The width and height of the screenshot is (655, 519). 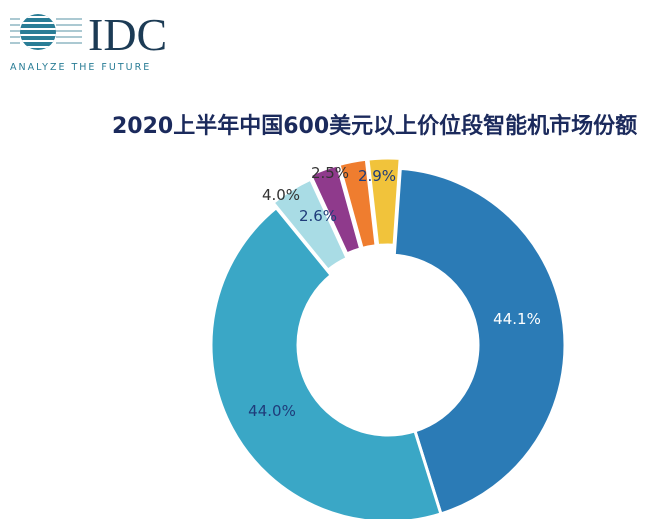 I want to click on data-label-2: 4.0%, so click(x=281, y=195).